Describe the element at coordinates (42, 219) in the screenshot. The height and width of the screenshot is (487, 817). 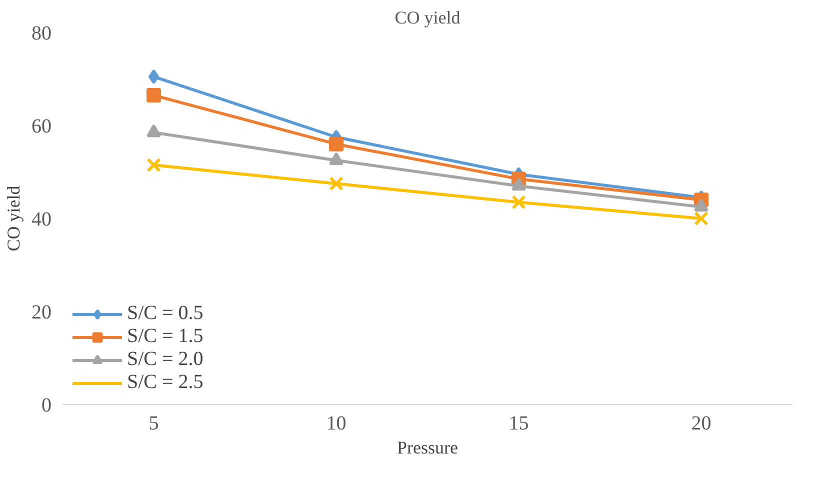
I see `y-tick-label: 40` at that location.